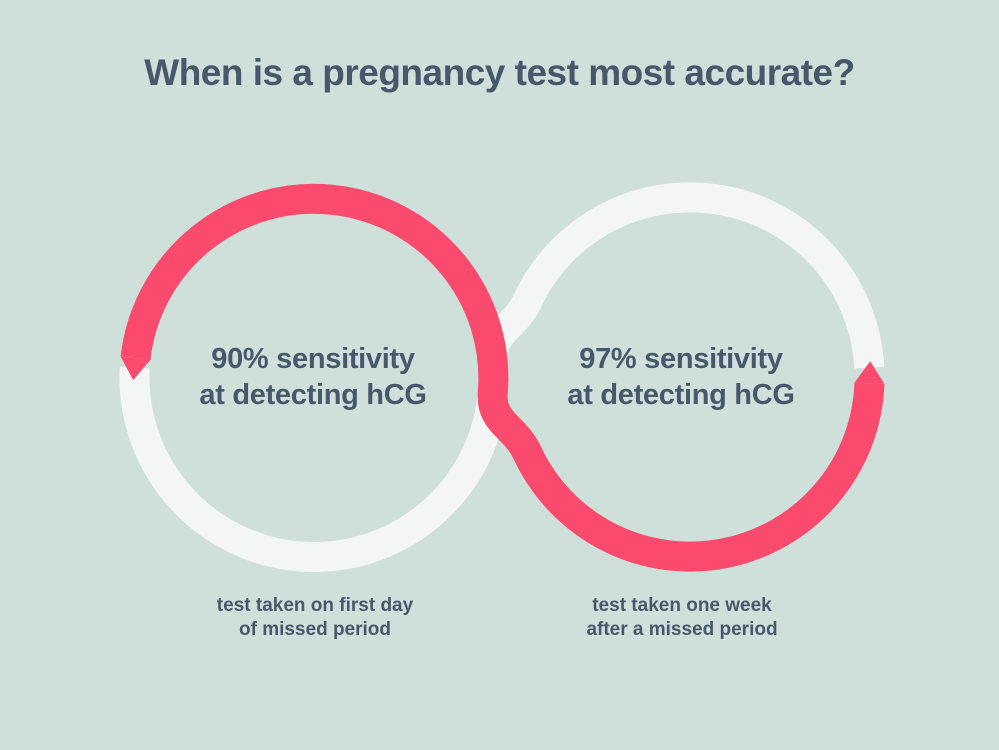  I want to click on left-ring-caption: test taken on first day of missed period, so click(315, 618).